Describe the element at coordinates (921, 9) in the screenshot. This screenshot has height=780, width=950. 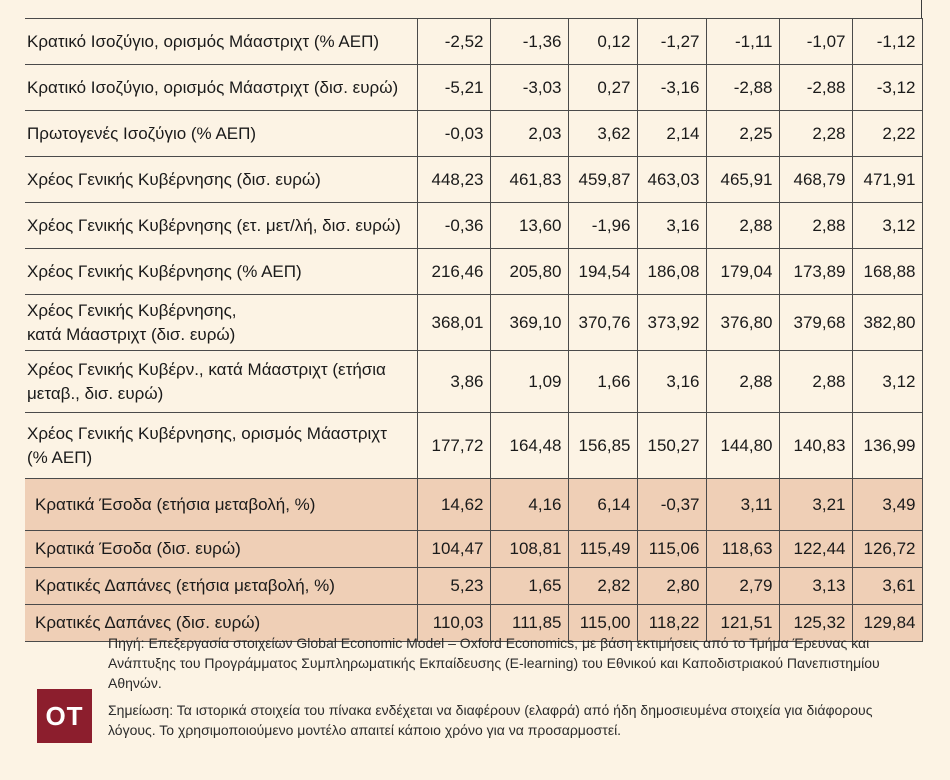
I see `table-frame-edge` at that location.